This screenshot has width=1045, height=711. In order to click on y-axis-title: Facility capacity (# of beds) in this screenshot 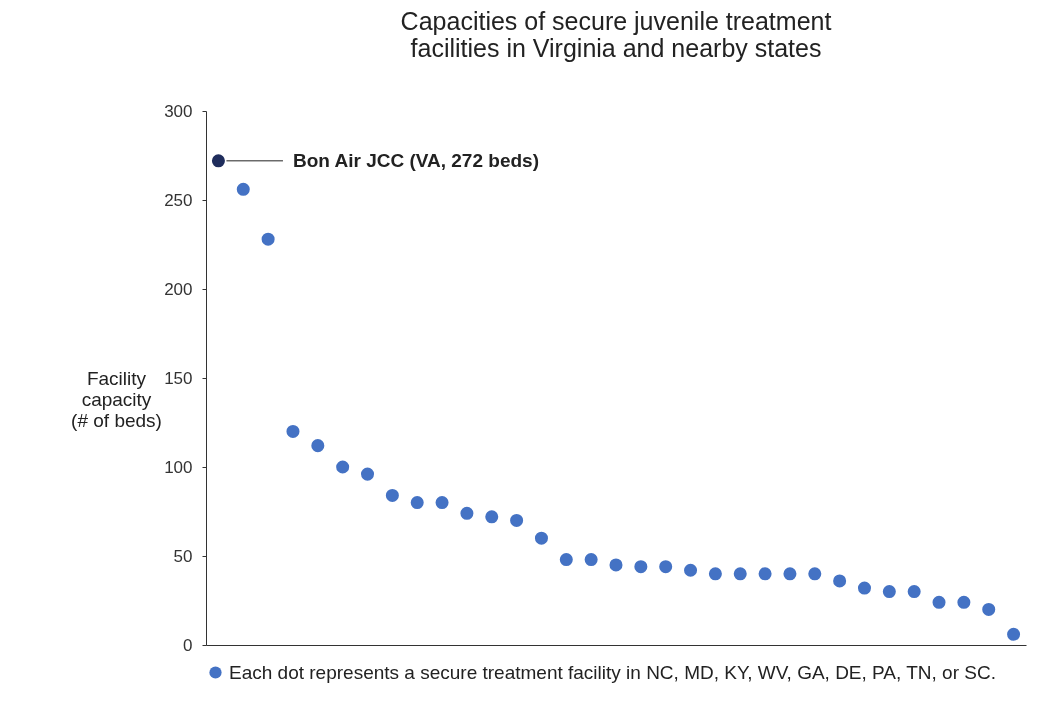, I will do `click(116, 399)`.